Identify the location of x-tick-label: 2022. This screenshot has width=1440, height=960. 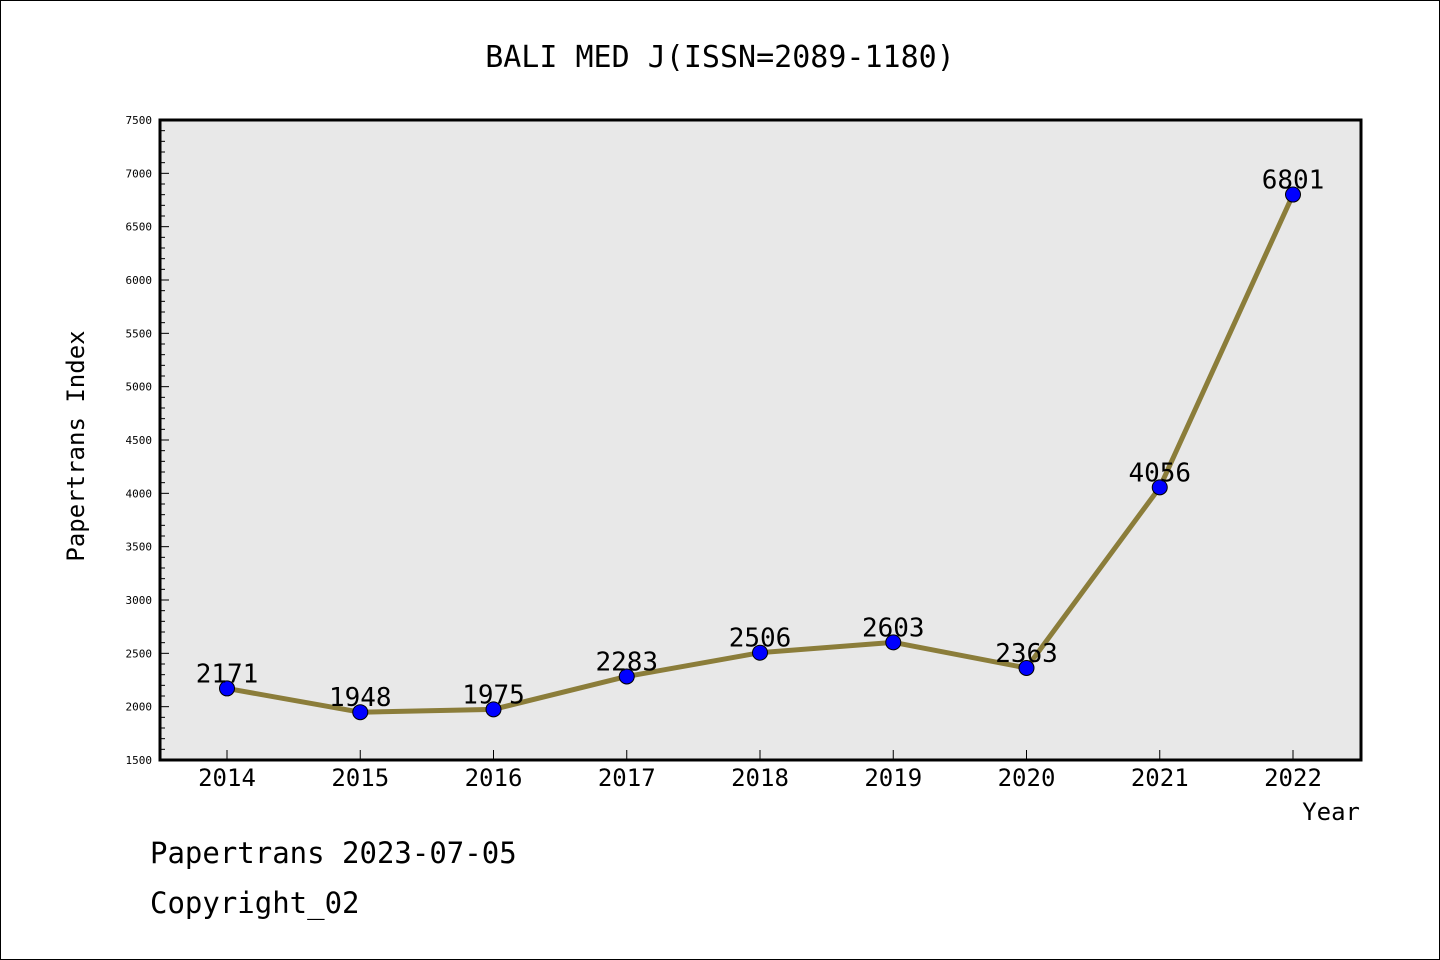
(1293, 778).